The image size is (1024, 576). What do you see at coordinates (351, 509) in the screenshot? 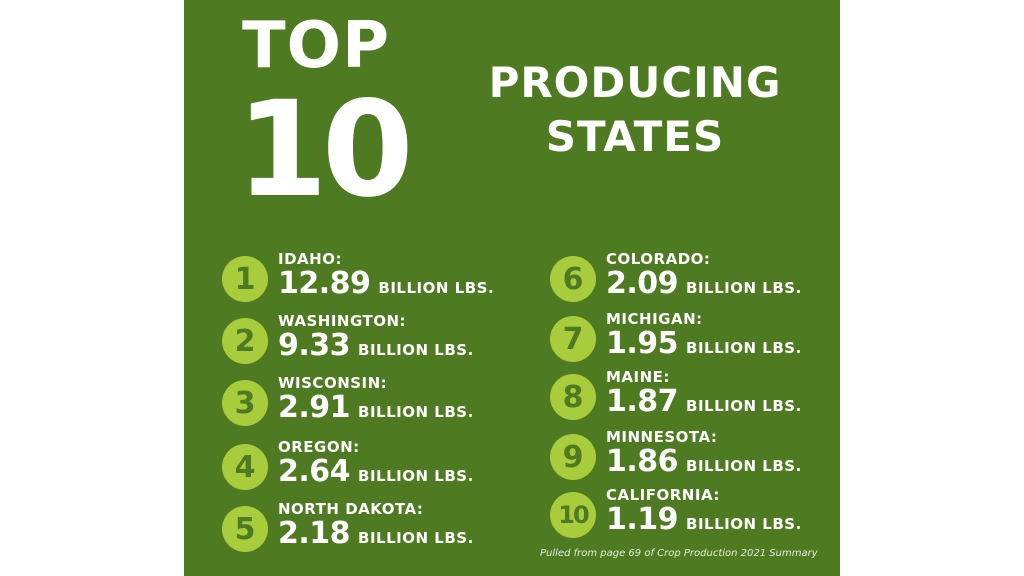
I see `state-name: NORTH DAKOTA:` at bounding box center [351, 509].